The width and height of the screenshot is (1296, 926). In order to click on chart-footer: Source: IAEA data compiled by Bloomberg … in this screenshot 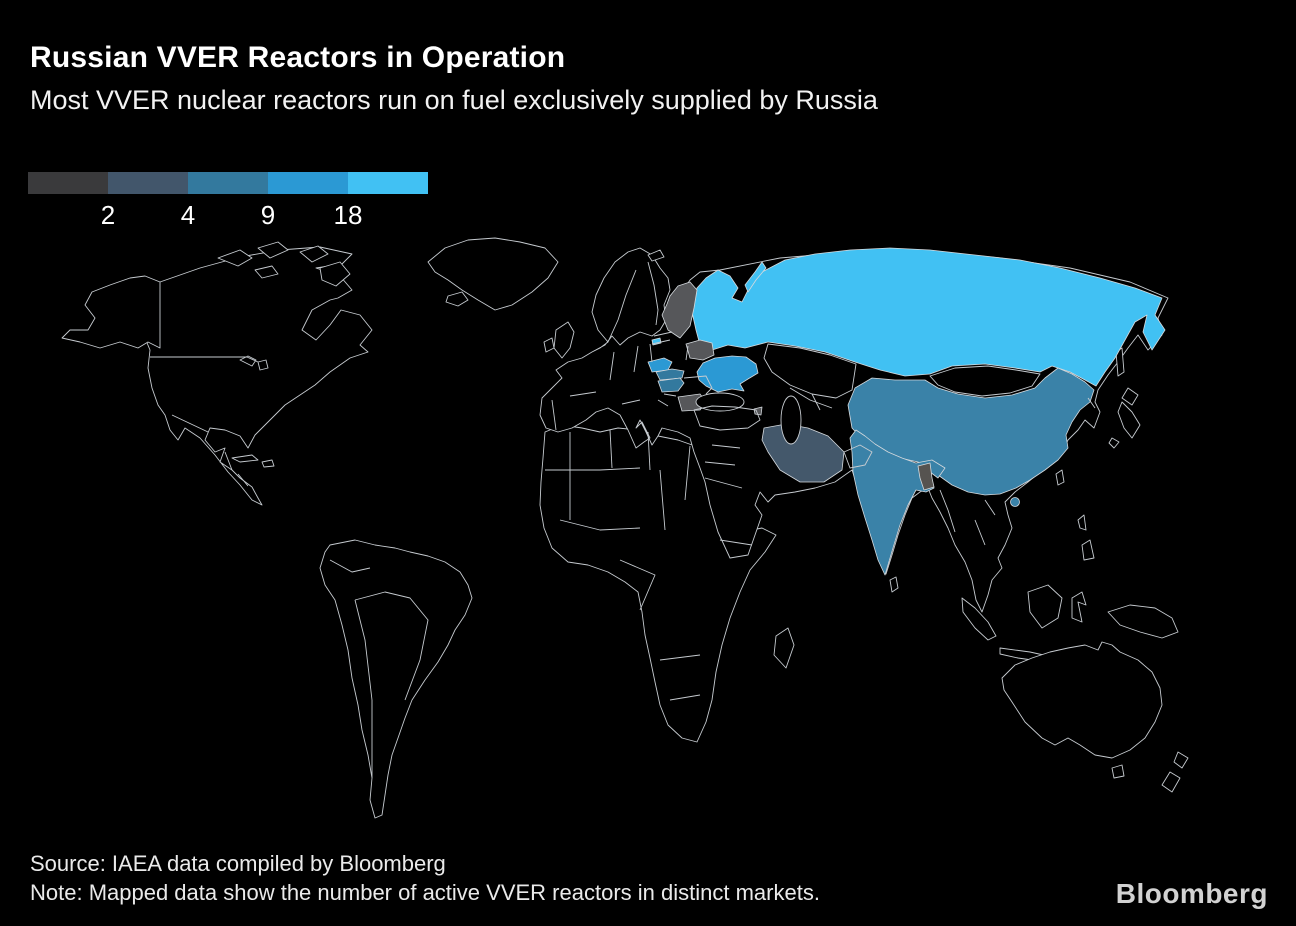, I will do `click(425, 878)`.